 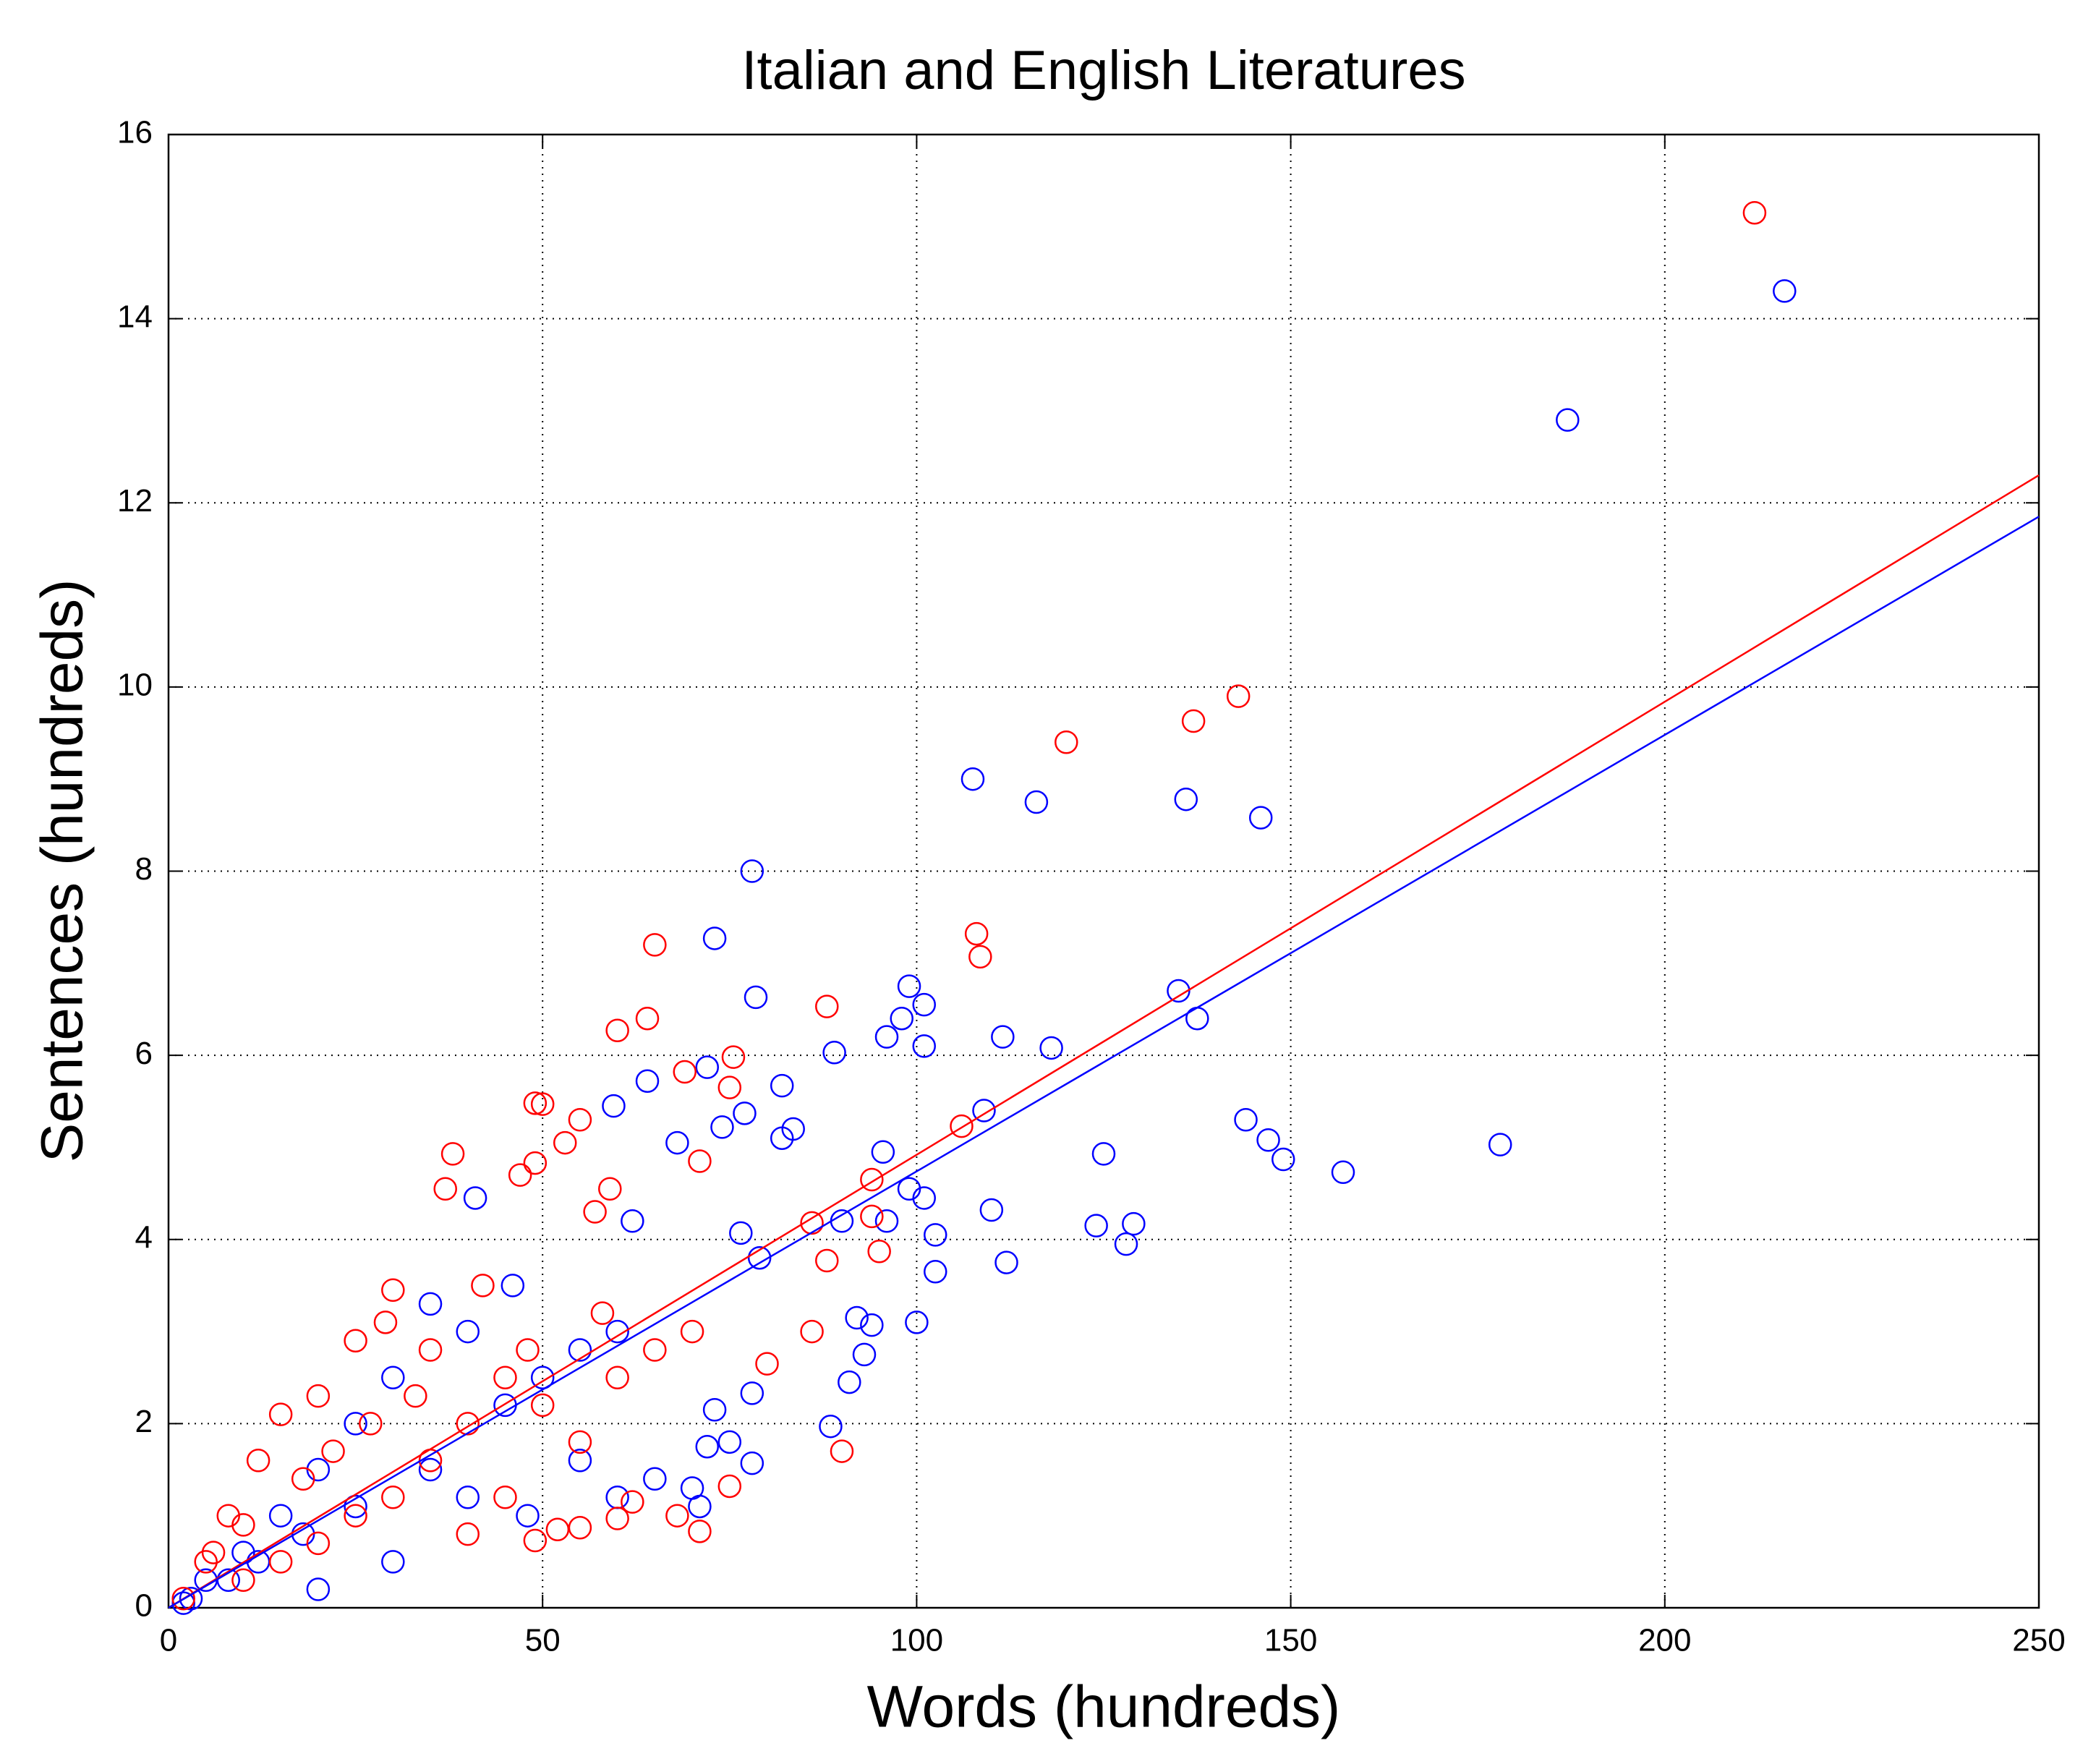 What do you see at coordinates (1104, 1707) in the screenshot?
I see `x-axis-label: Words (hundreds)` at bounding box center [1104, 1707].